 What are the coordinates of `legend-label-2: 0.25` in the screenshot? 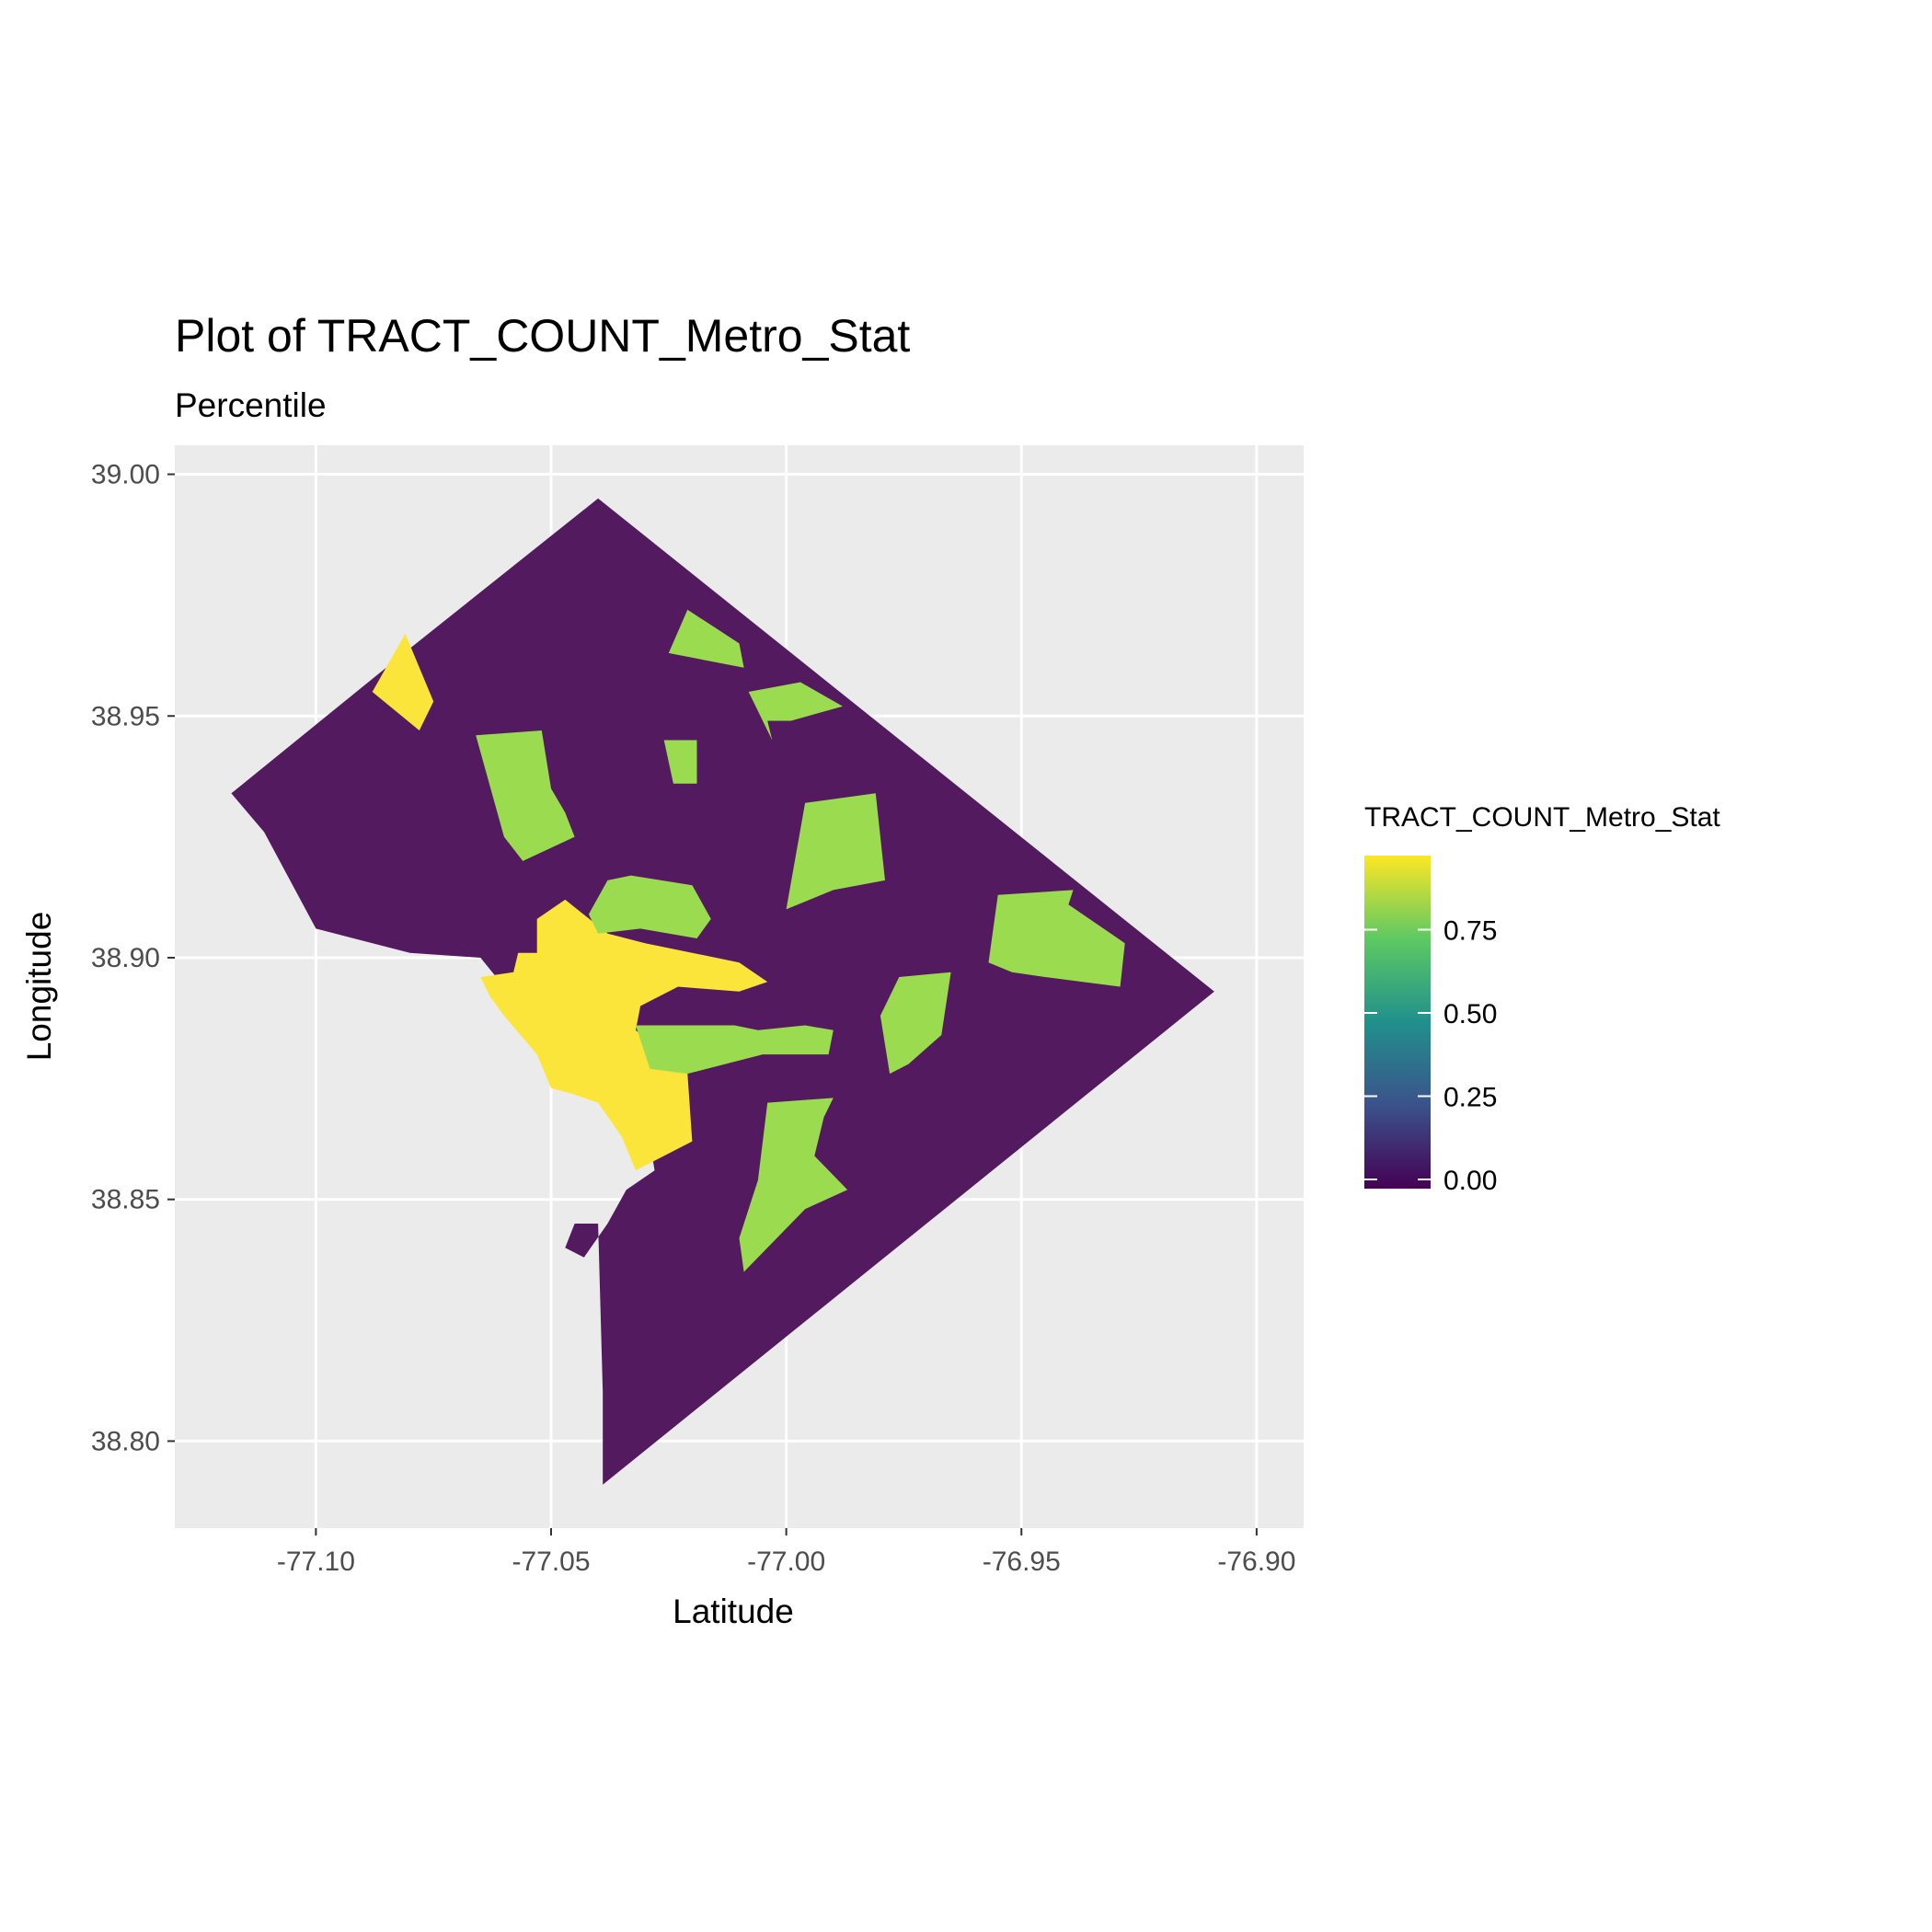 It's located at (1470, 1098).